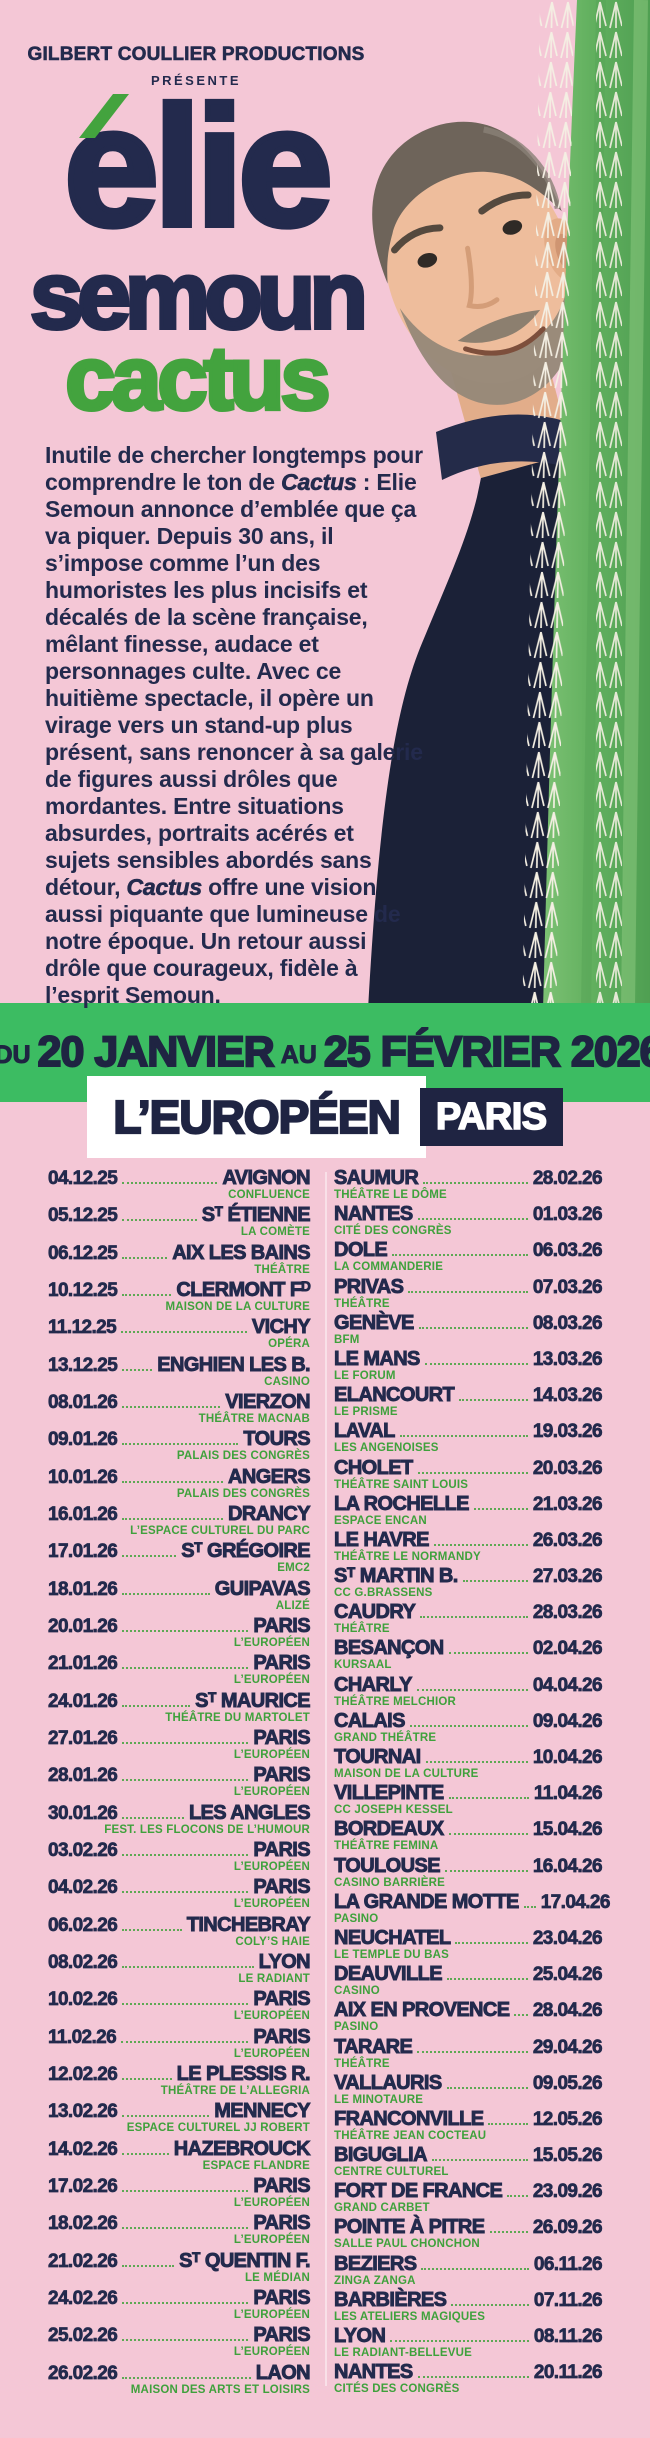 The height and width of the screenshot is (2438, 650). I want to click on tour-date: 19.03.26, so click(567, 1432).